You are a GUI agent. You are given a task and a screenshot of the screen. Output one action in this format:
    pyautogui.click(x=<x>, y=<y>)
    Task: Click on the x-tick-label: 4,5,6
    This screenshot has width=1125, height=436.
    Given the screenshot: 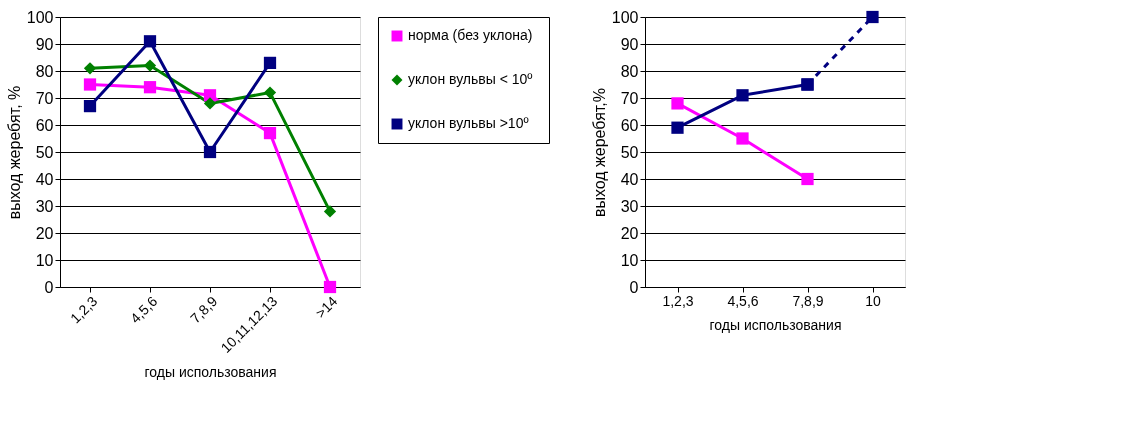 What is the action you would take?
    pyautogui.click(x=743, y=300)
    